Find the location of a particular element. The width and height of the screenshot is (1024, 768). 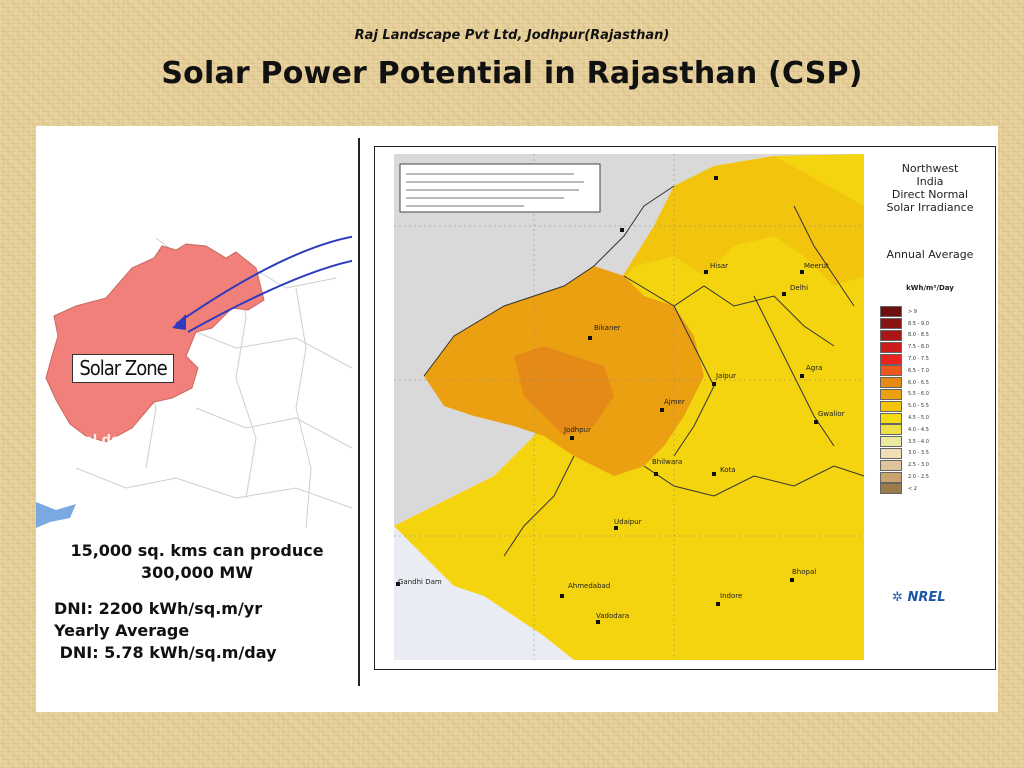

city-label-kota: Kota is located at coordinates (728, 470).